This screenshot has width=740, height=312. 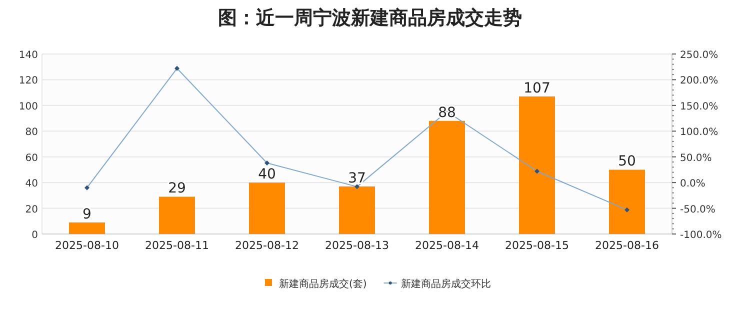 I want to click on y-tick-label: 120, so click(x=28, y=81).